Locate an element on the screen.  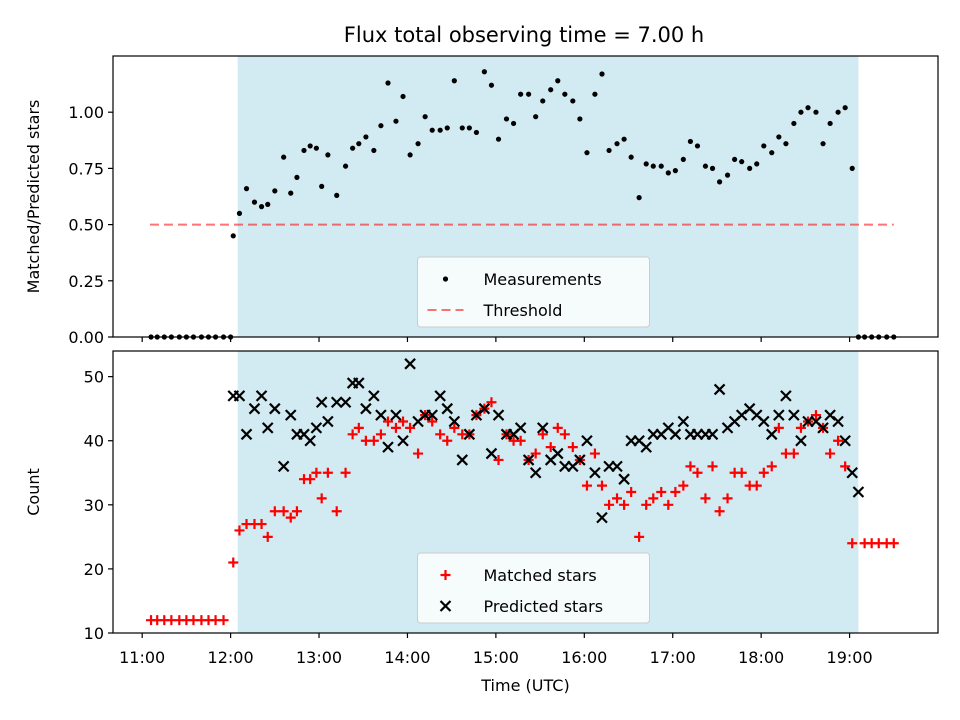
y-tick-label: 1.00 is located at coordinates (86, 112).